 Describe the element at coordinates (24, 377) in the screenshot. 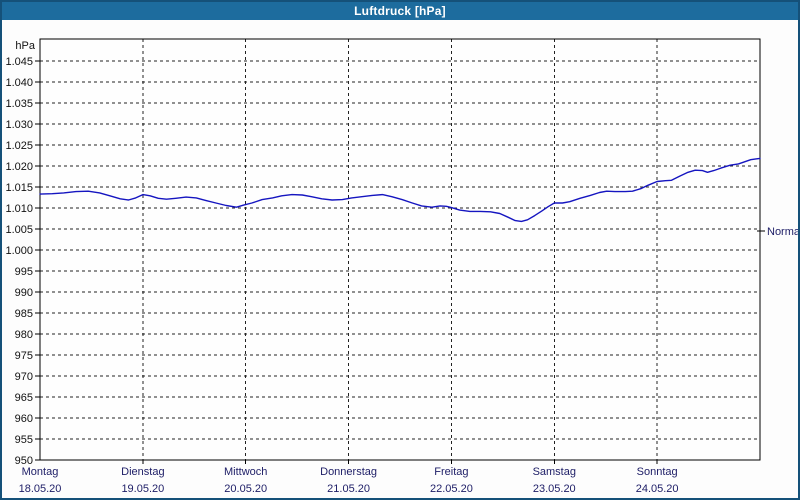

I see `y-axis-tick-label: 970` at that location.